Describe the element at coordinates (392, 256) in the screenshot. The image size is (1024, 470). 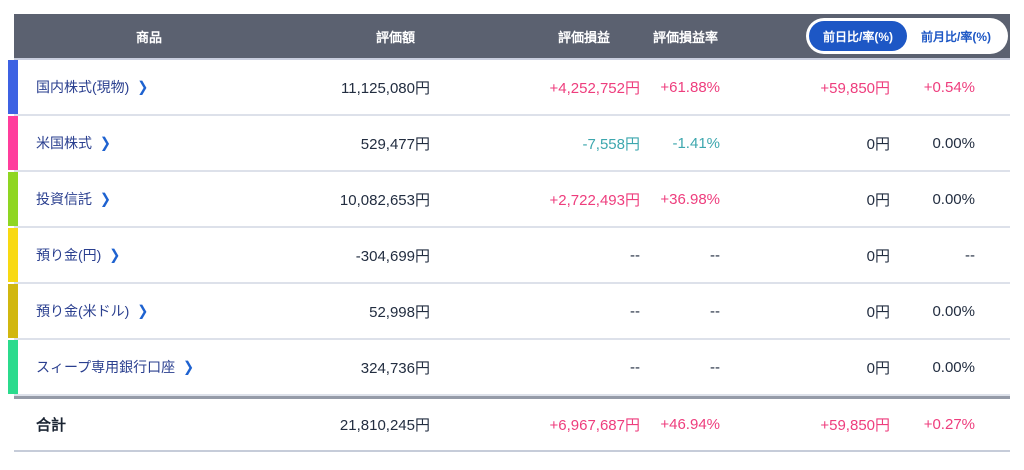
I see `valuation-cell: -304,699円` at that location.